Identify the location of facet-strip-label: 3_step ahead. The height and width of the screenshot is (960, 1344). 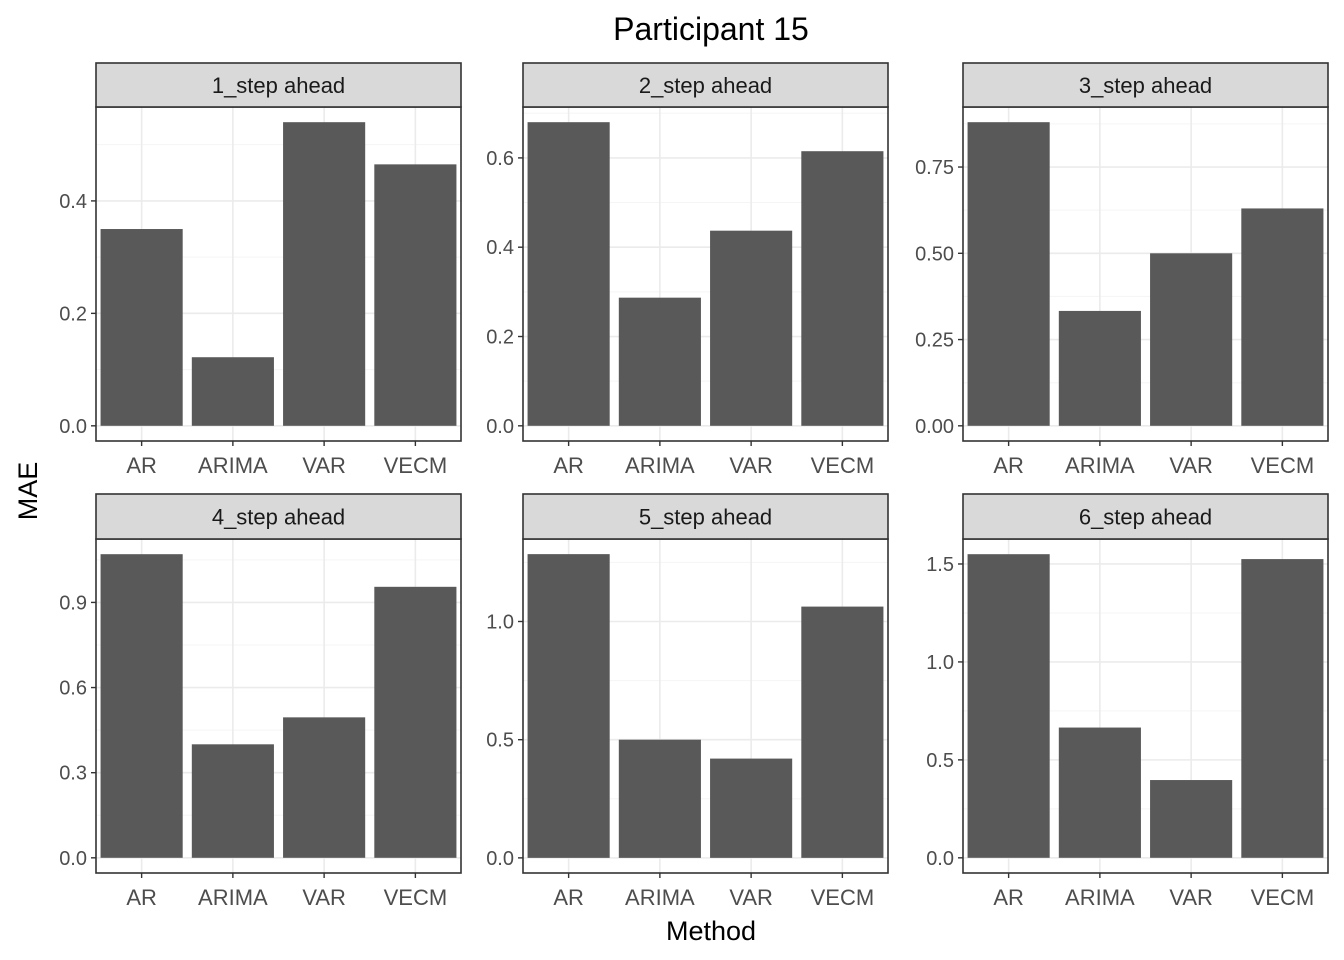
(1145, 85).